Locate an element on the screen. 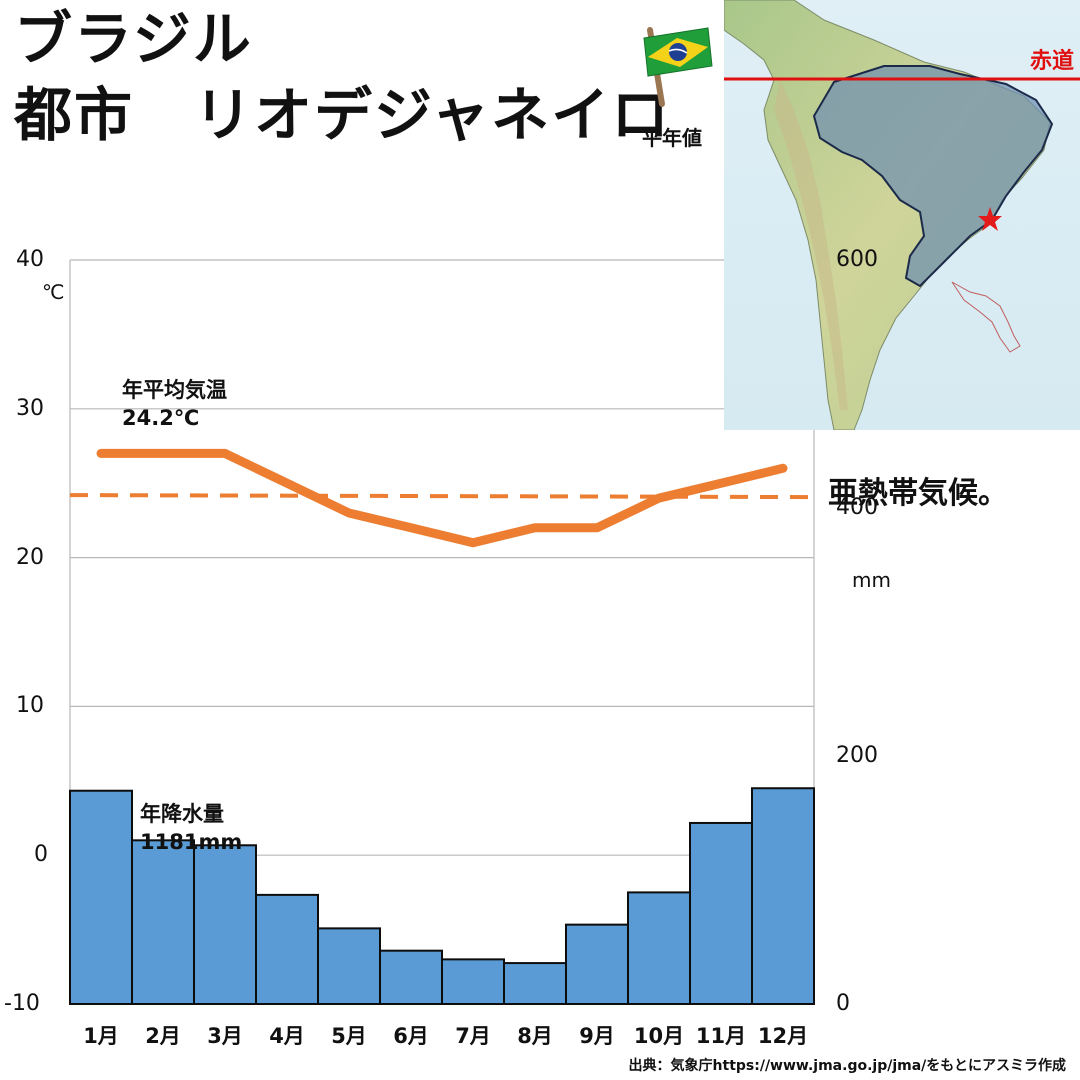  month-label: 3月 is located at coordinates (225, 1036).